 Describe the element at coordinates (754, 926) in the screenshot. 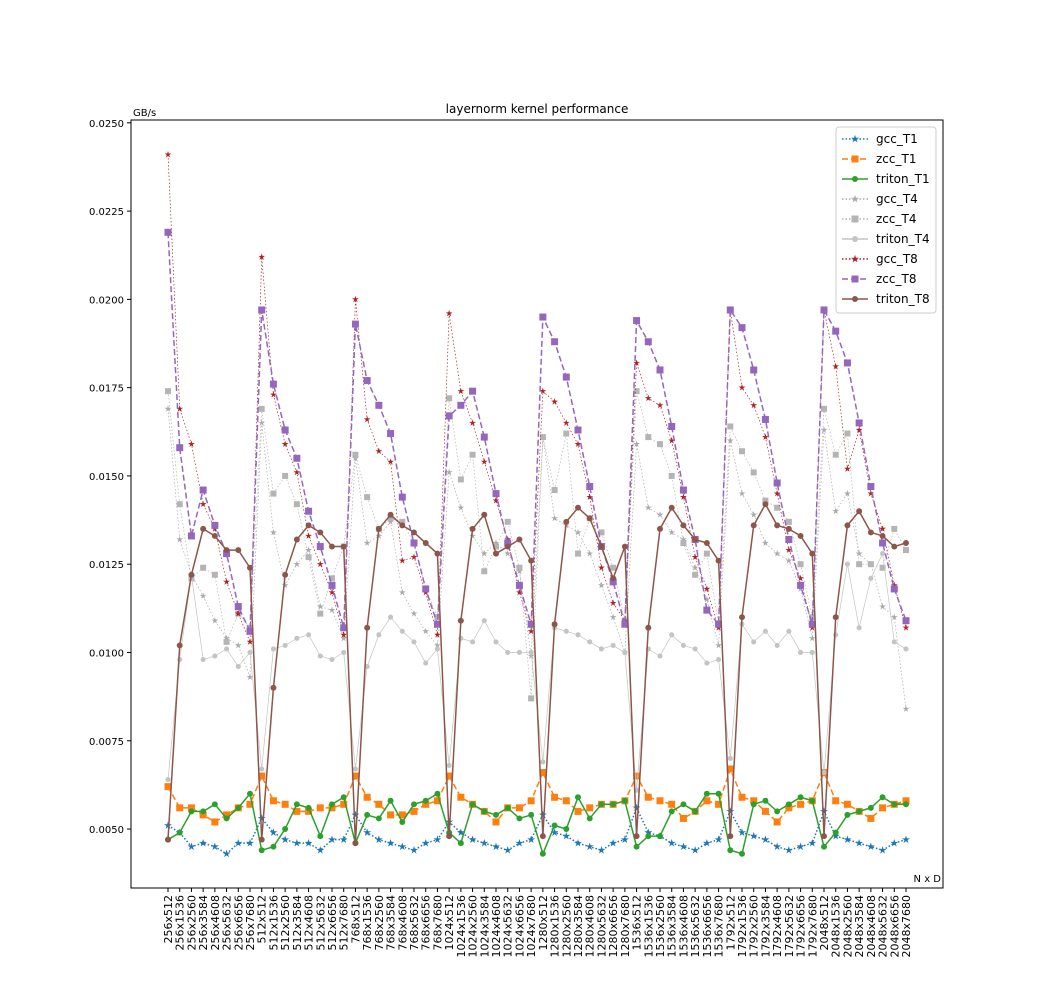

I see `x-tick-label: 1792x2560` at that location.